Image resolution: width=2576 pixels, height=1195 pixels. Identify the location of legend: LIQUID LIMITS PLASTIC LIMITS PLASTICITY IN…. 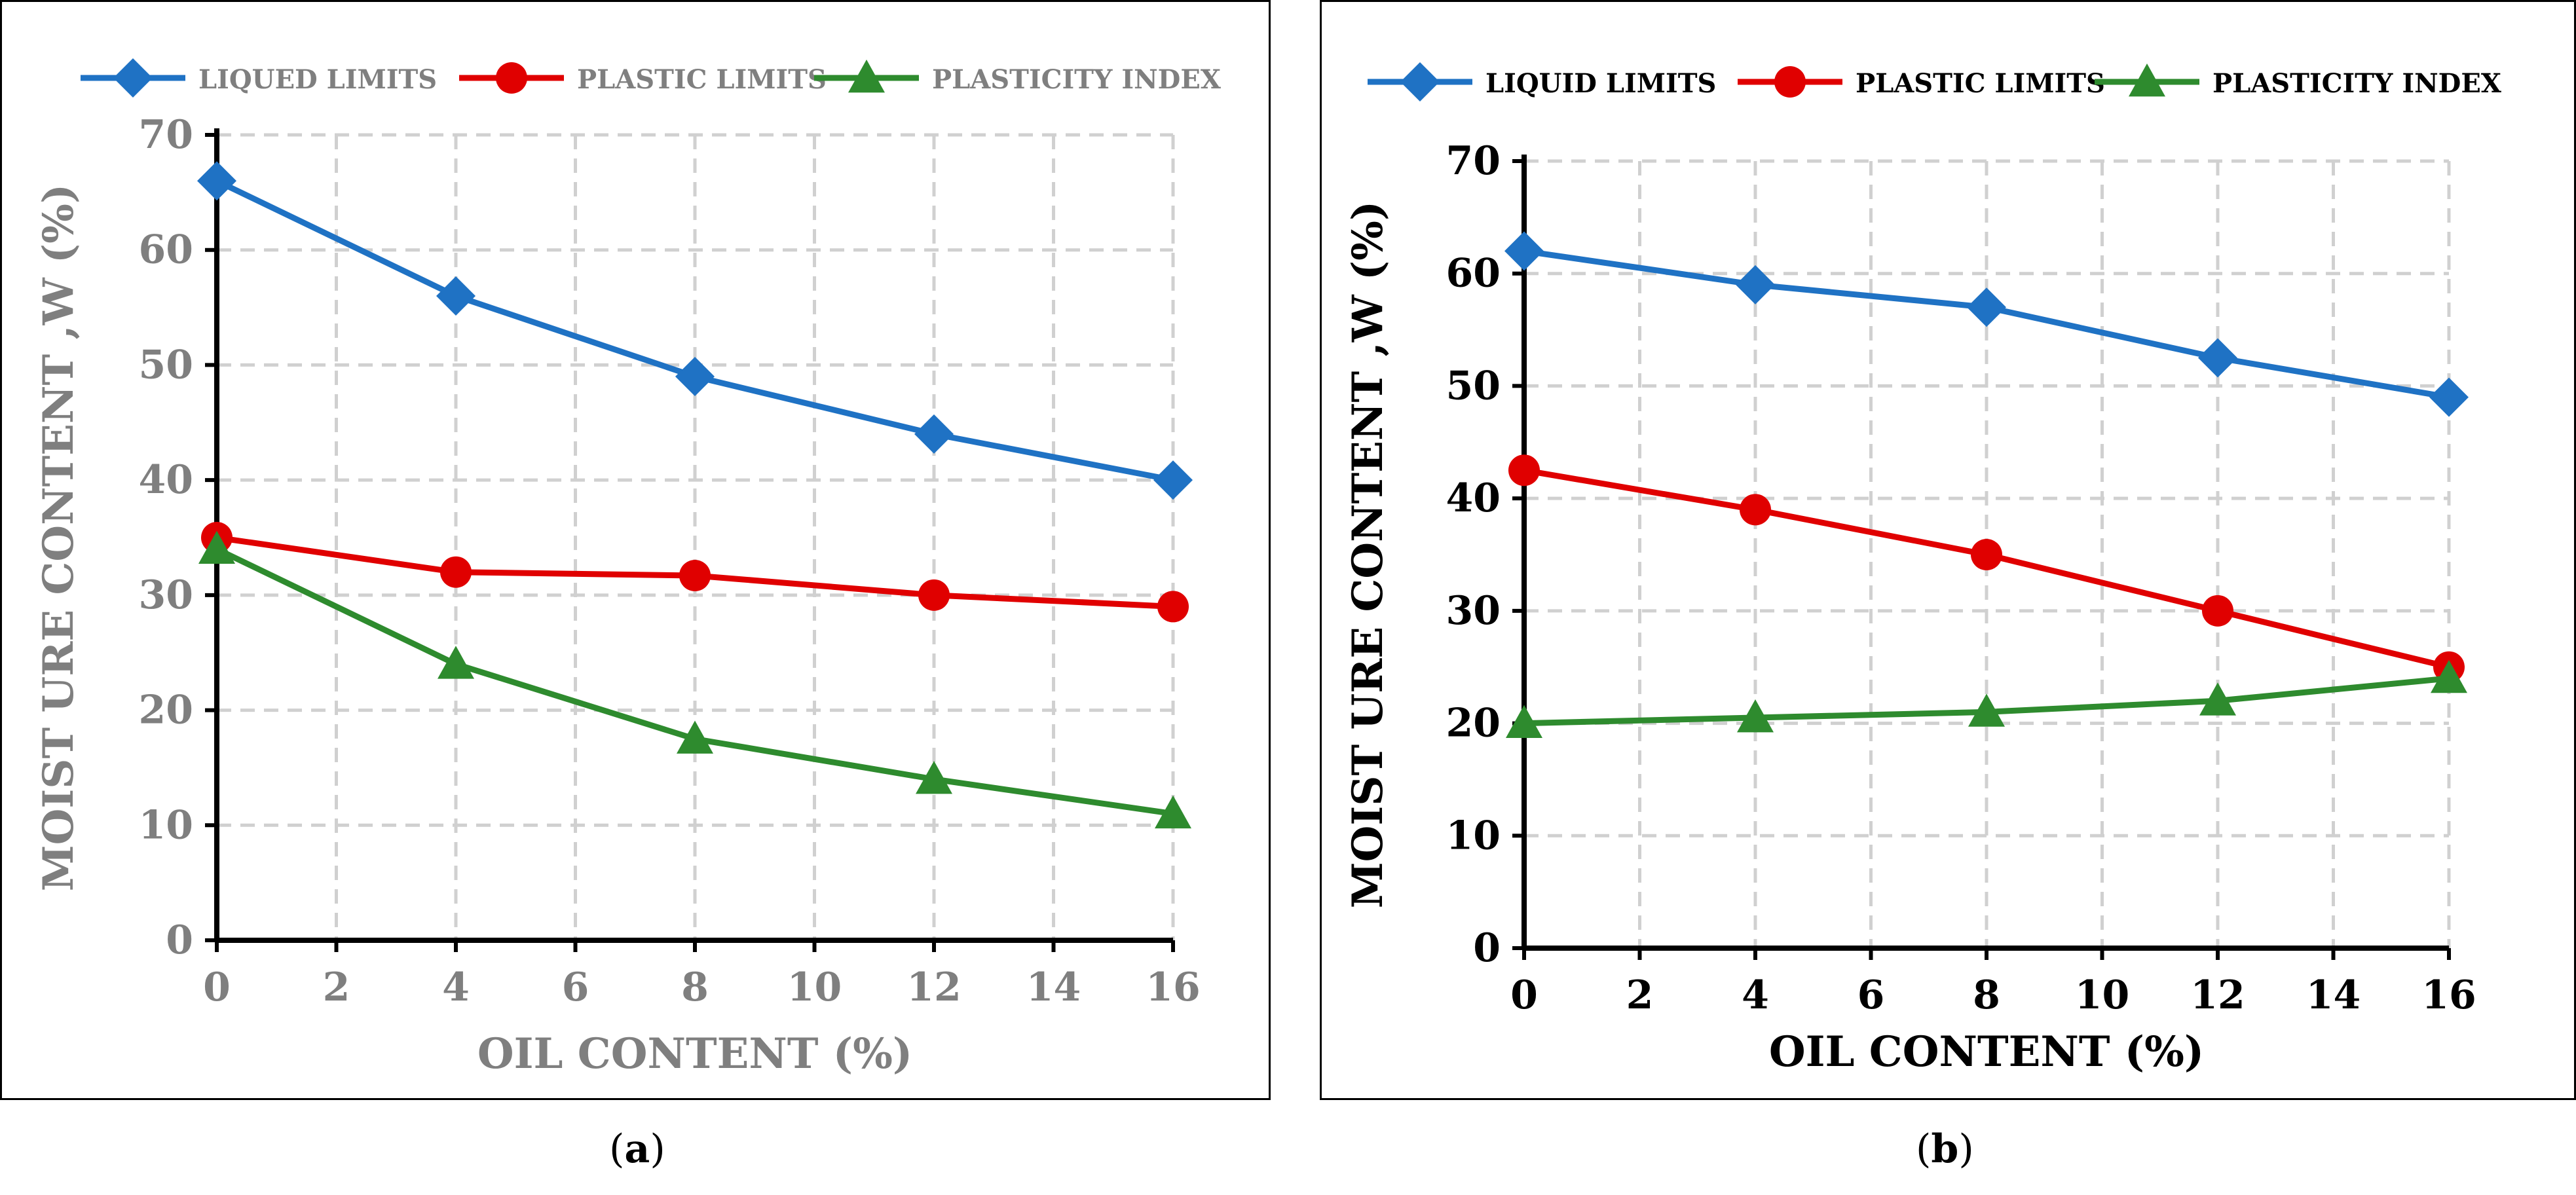
(1934, 81).